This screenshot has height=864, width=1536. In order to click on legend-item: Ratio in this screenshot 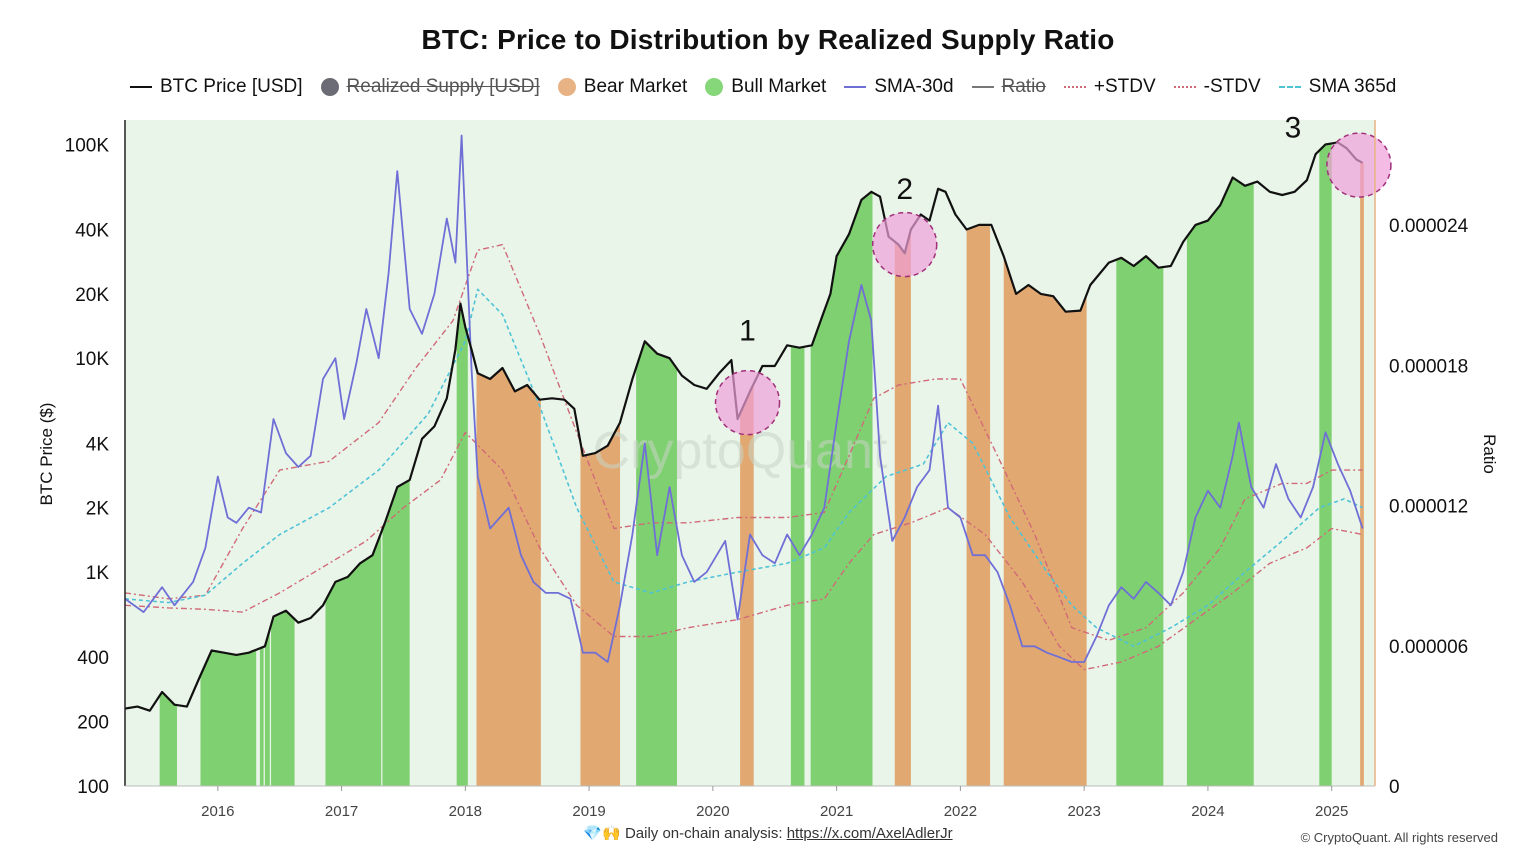, I will do `click(1008, 87)`.